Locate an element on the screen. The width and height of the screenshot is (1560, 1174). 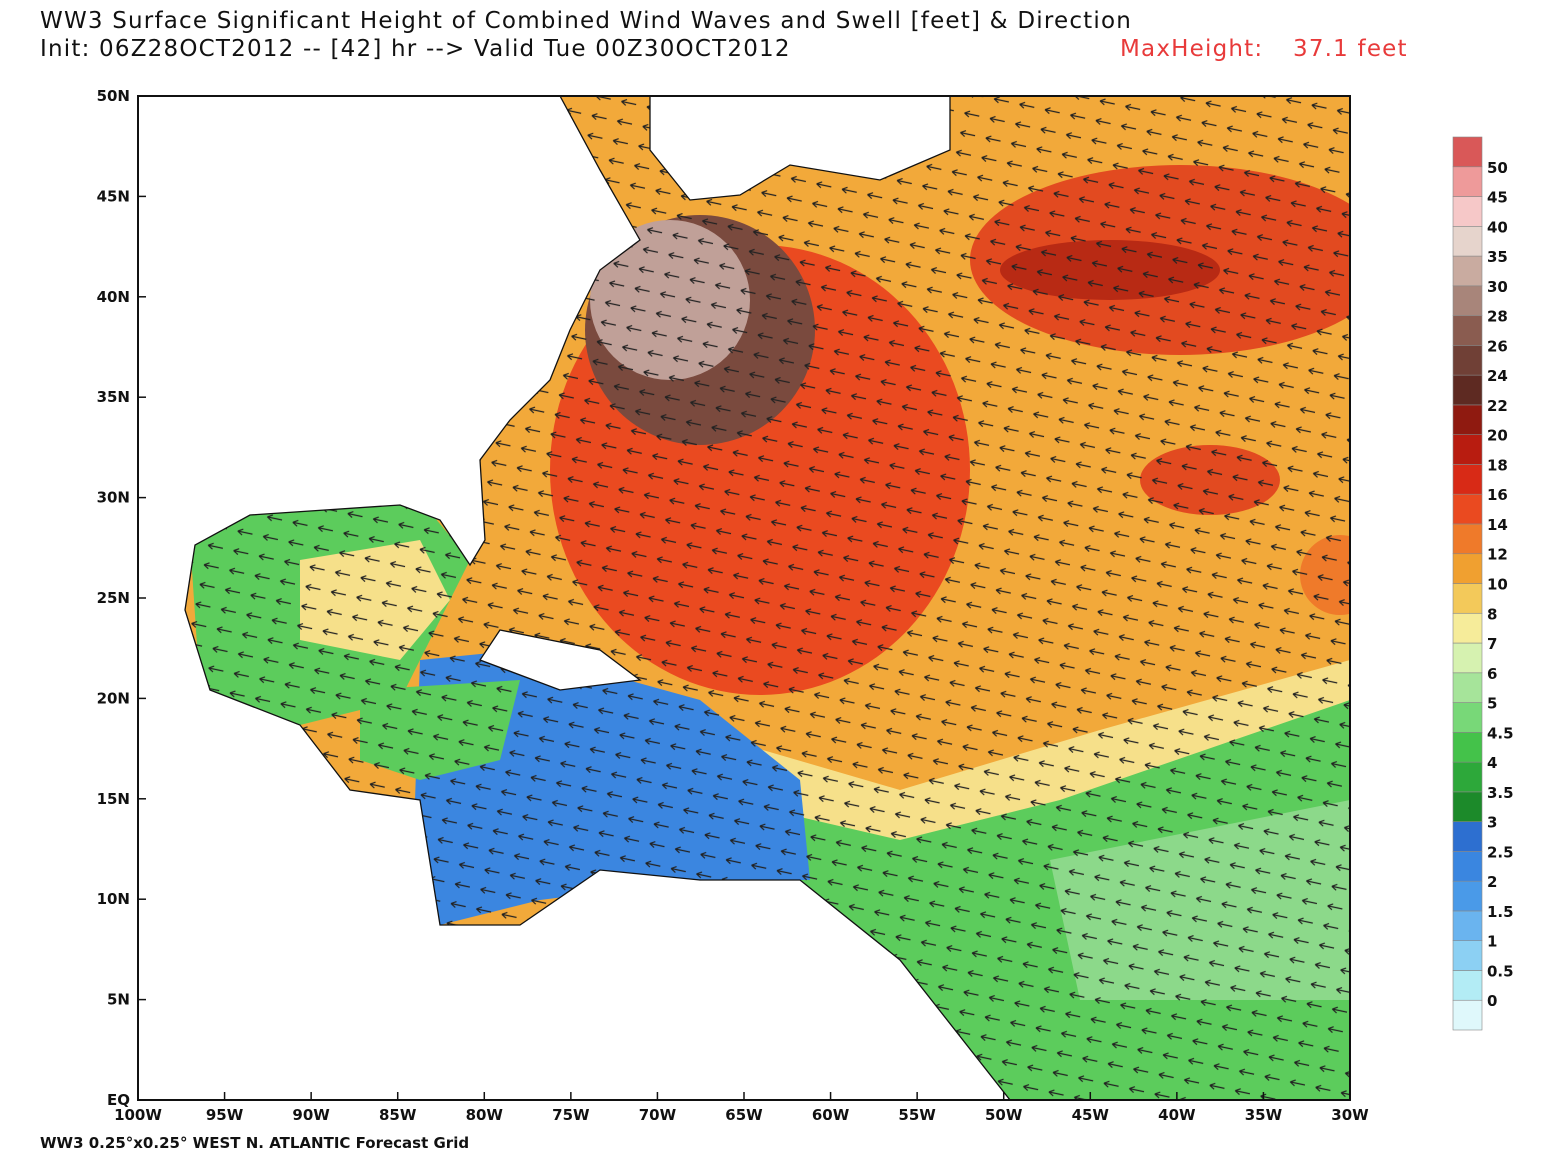
colorbar-label: 28 is located at coordinates (1497, 317).